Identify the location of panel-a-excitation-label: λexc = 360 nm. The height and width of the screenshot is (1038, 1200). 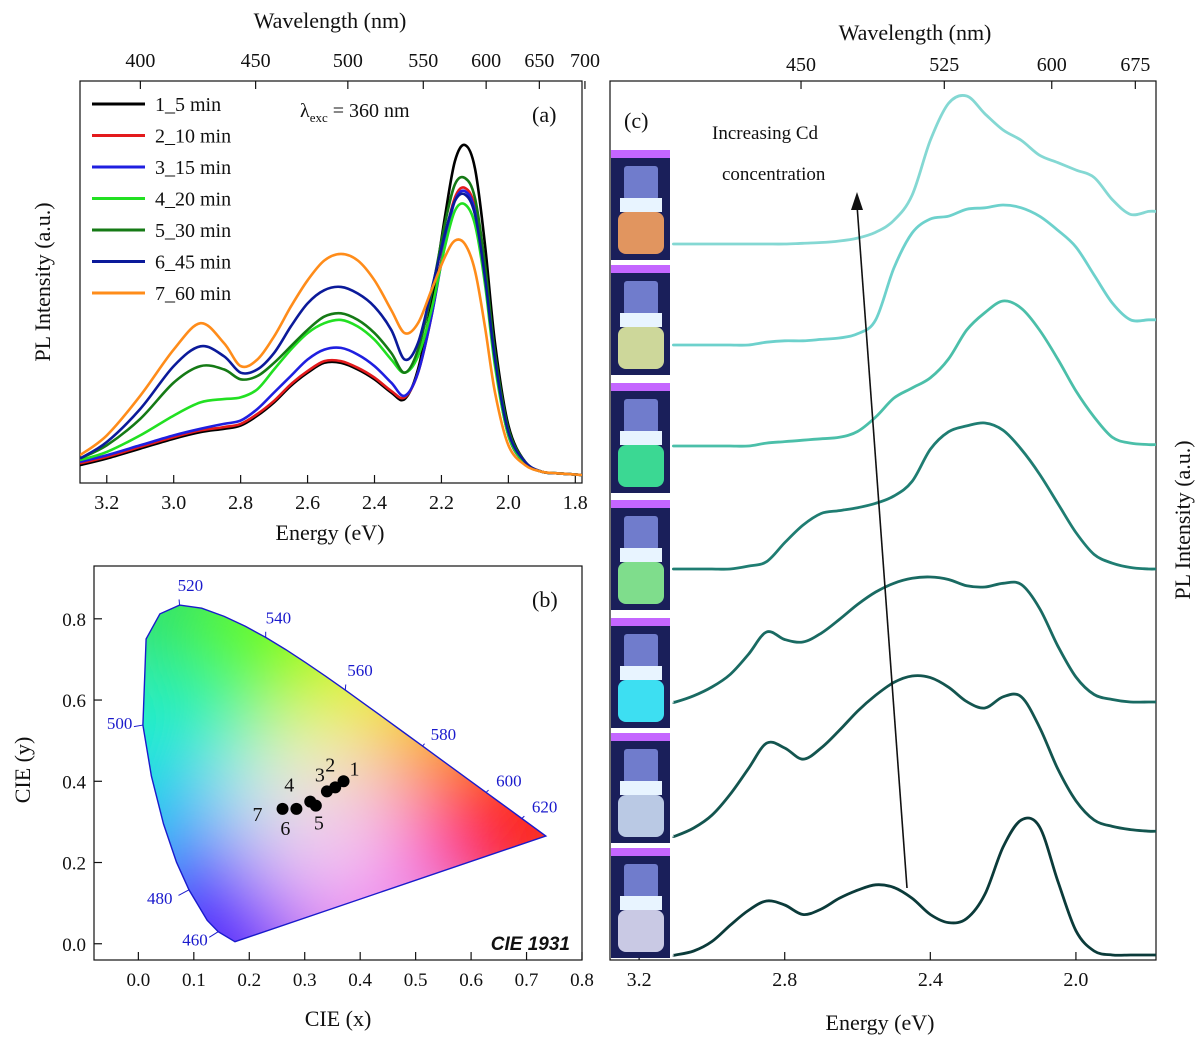
(355, 112).